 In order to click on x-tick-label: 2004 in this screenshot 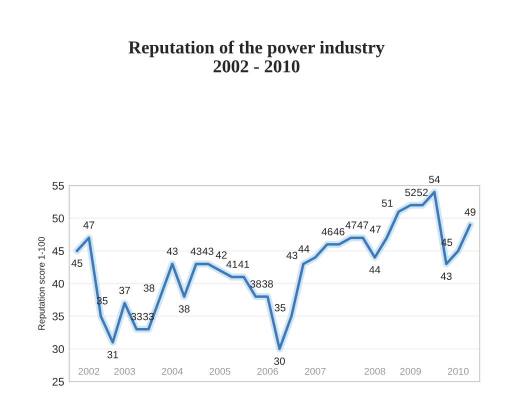, I will do `click(172, 371)`.